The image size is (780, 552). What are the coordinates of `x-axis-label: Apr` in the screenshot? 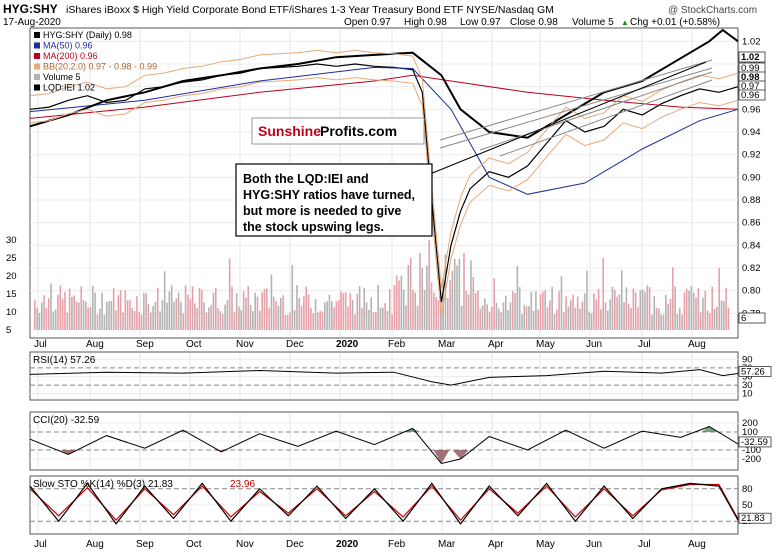 It's located at (496, 544).